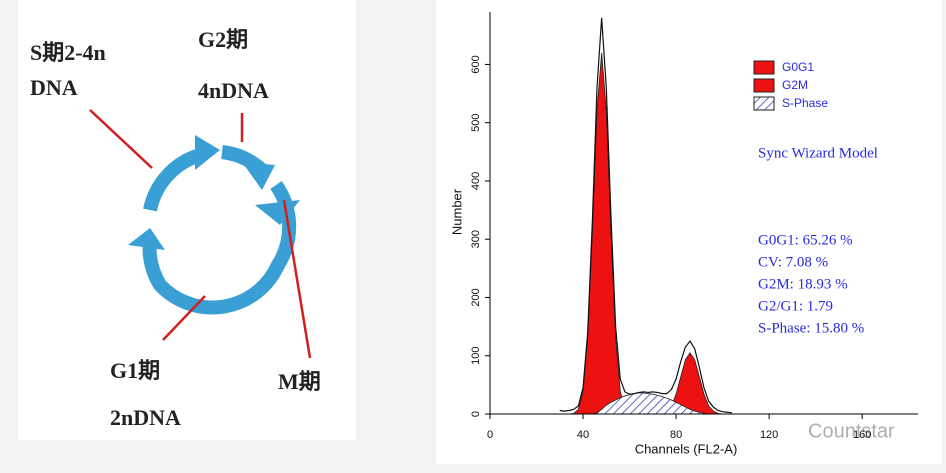 The height and width of the screenshot is (473, 946). What do you see at coordinates (476, 123) in the screenshot?
I see `y-tick-label: 500` at bounding box center [476, 123].